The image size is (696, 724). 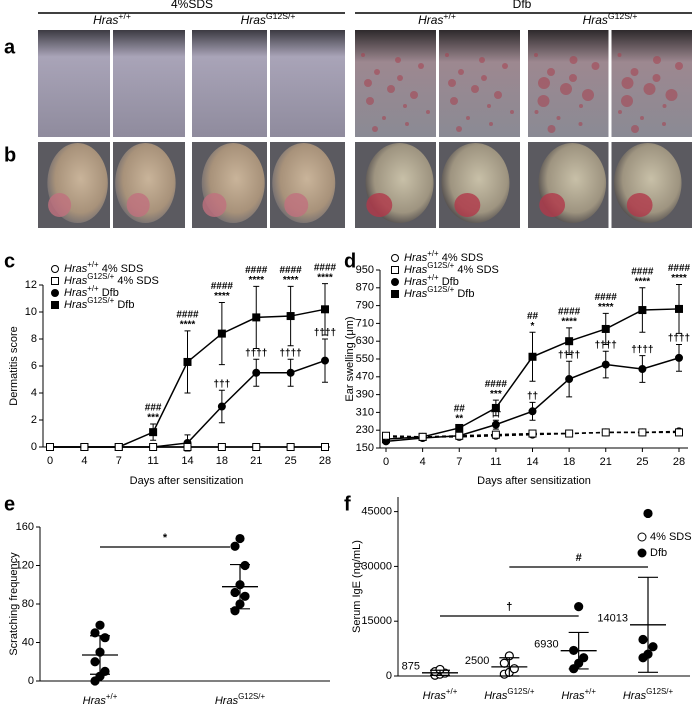 What do you see at coordinates (642, 462) in the screenshot?
I see `x-tick-label: 25` at bounding box center [642, 462].